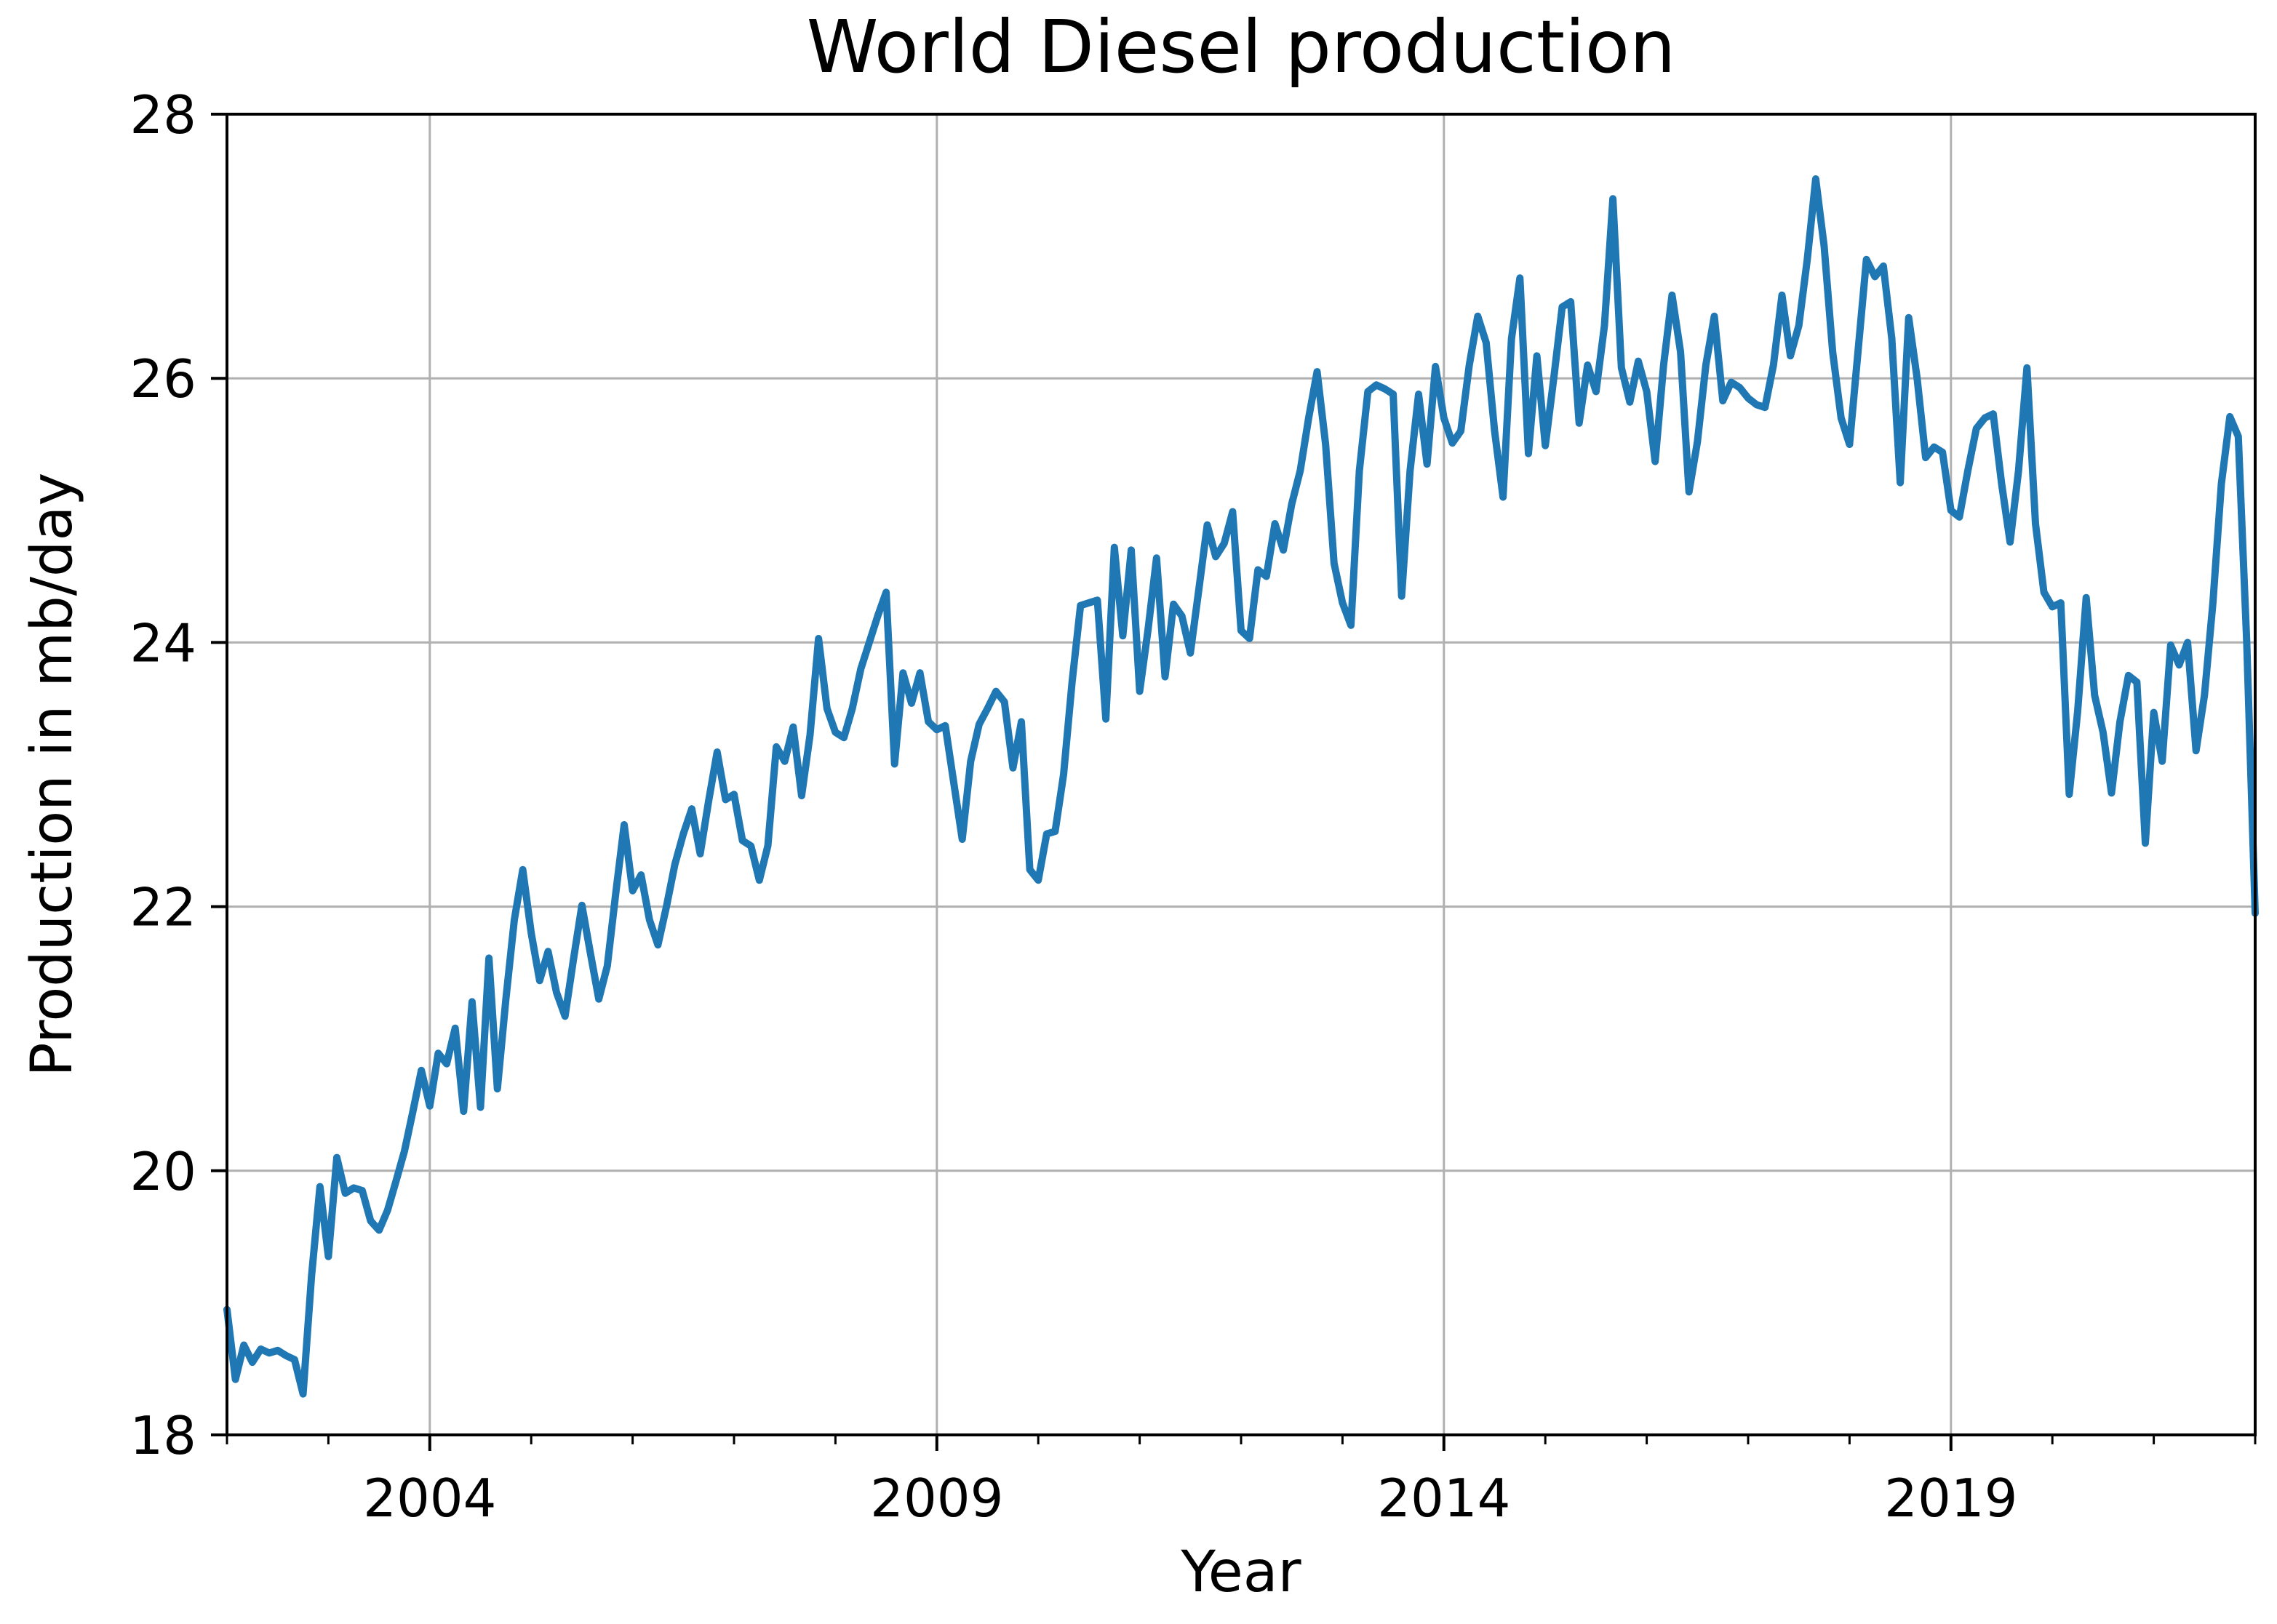 This screenshot has height=1624, width=2277. I want to click on x-axis-label: Year, so click(1241, 1572).